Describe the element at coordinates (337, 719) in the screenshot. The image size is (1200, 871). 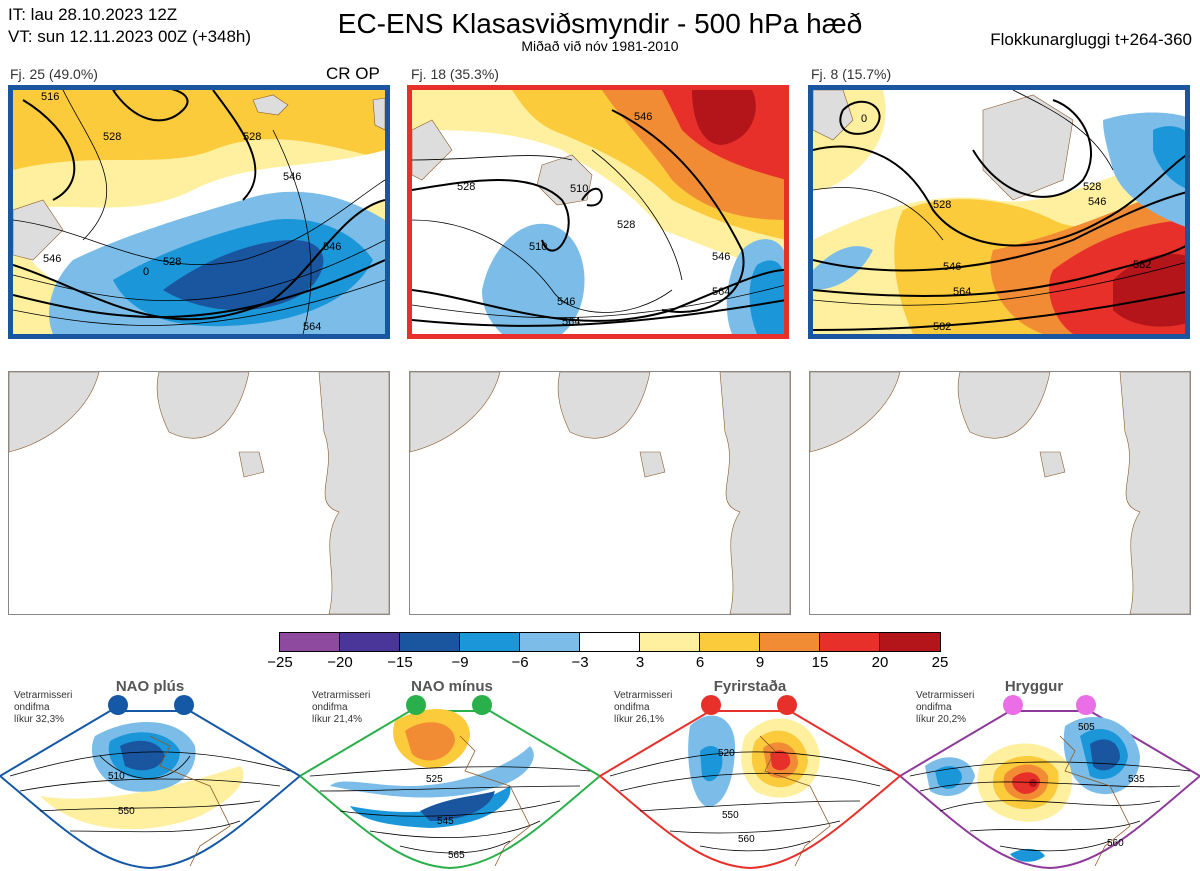
I see `regime-stat: líkur 21,4%` at that location.